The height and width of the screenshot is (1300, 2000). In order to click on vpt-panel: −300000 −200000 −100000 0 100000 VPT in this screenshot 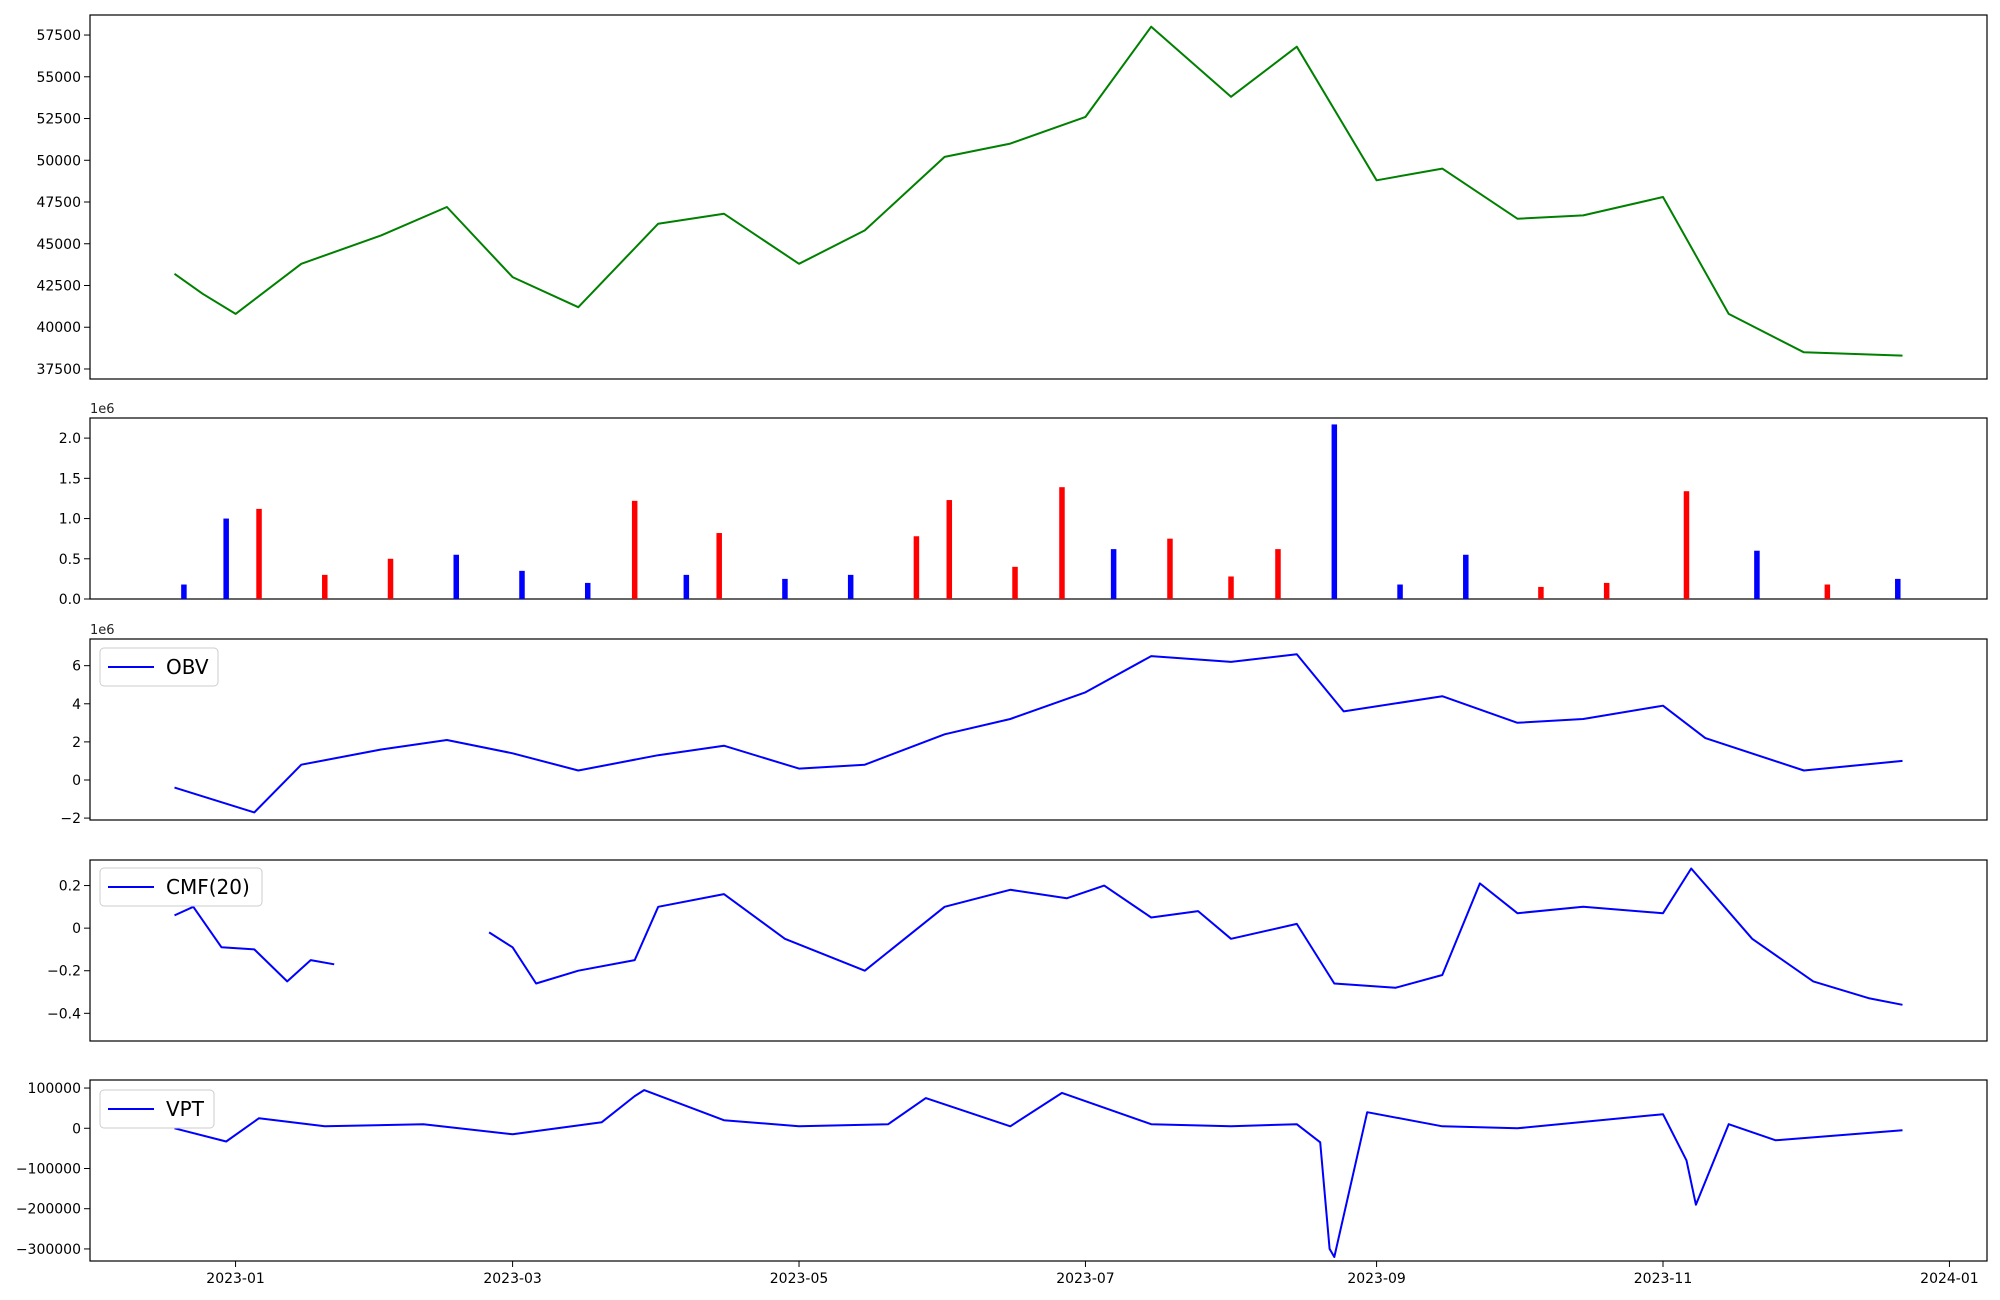, I will do `click(1002, 1170)`.